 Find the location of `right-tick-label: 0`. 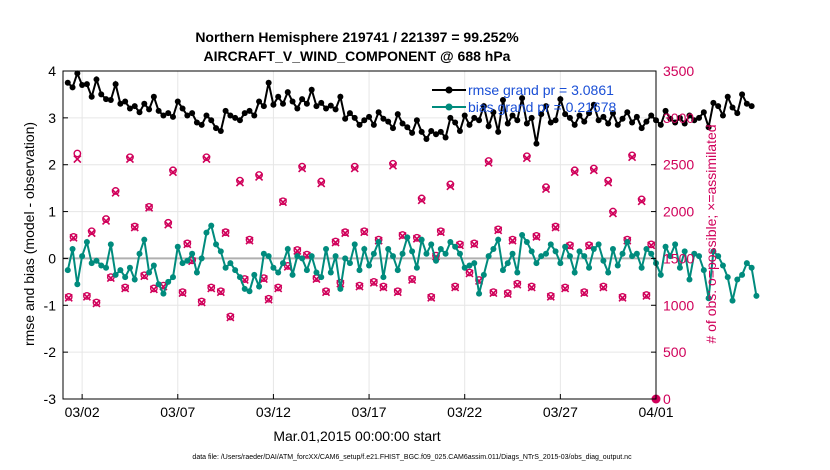

right-tick-label: 0 is located at coordinates (667, 399).